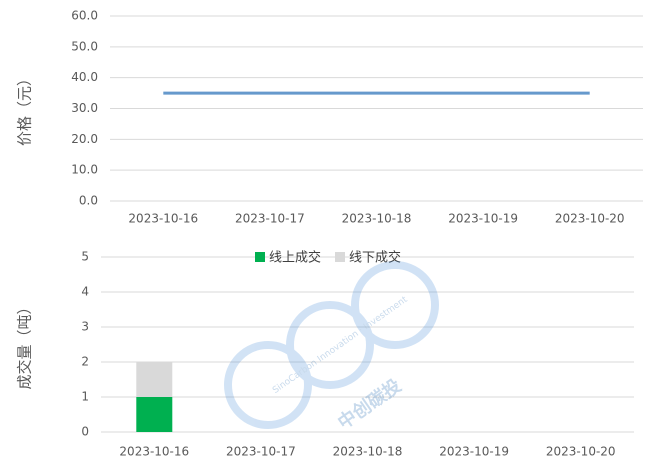 The image size is (671, 473). Describe the element at coordinates (375, 258) in the screenshot. I see `legend-label: 线下成交` at that location.